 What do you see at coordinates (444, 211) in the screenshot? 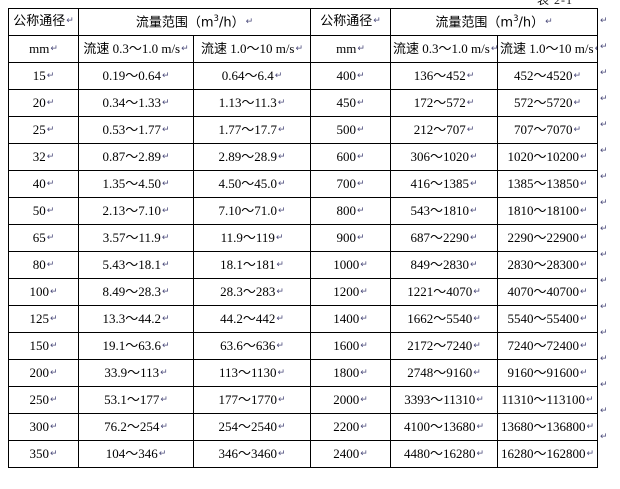
I see `cell-flow-low-right: 543～1810↵` at bounding box center [444, 211].